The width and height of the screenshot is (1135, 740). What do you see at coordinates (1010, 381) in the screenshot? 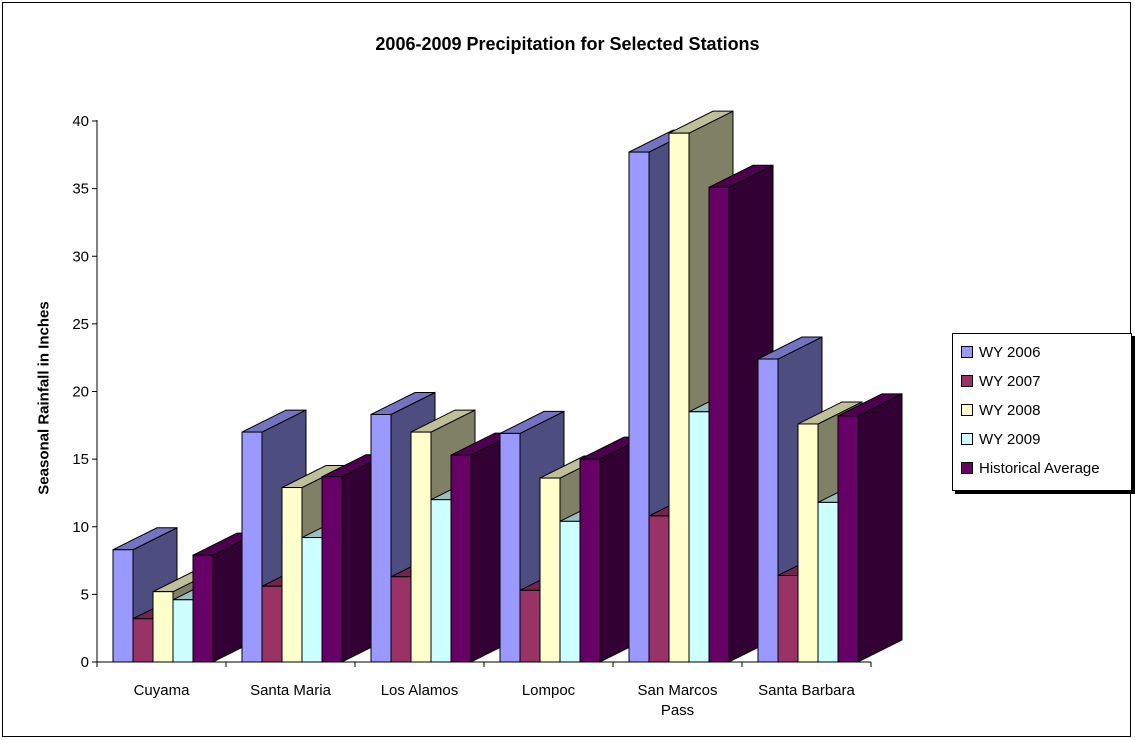
I see `legend-label: WY 2007` at bounding box center [1010, 381].